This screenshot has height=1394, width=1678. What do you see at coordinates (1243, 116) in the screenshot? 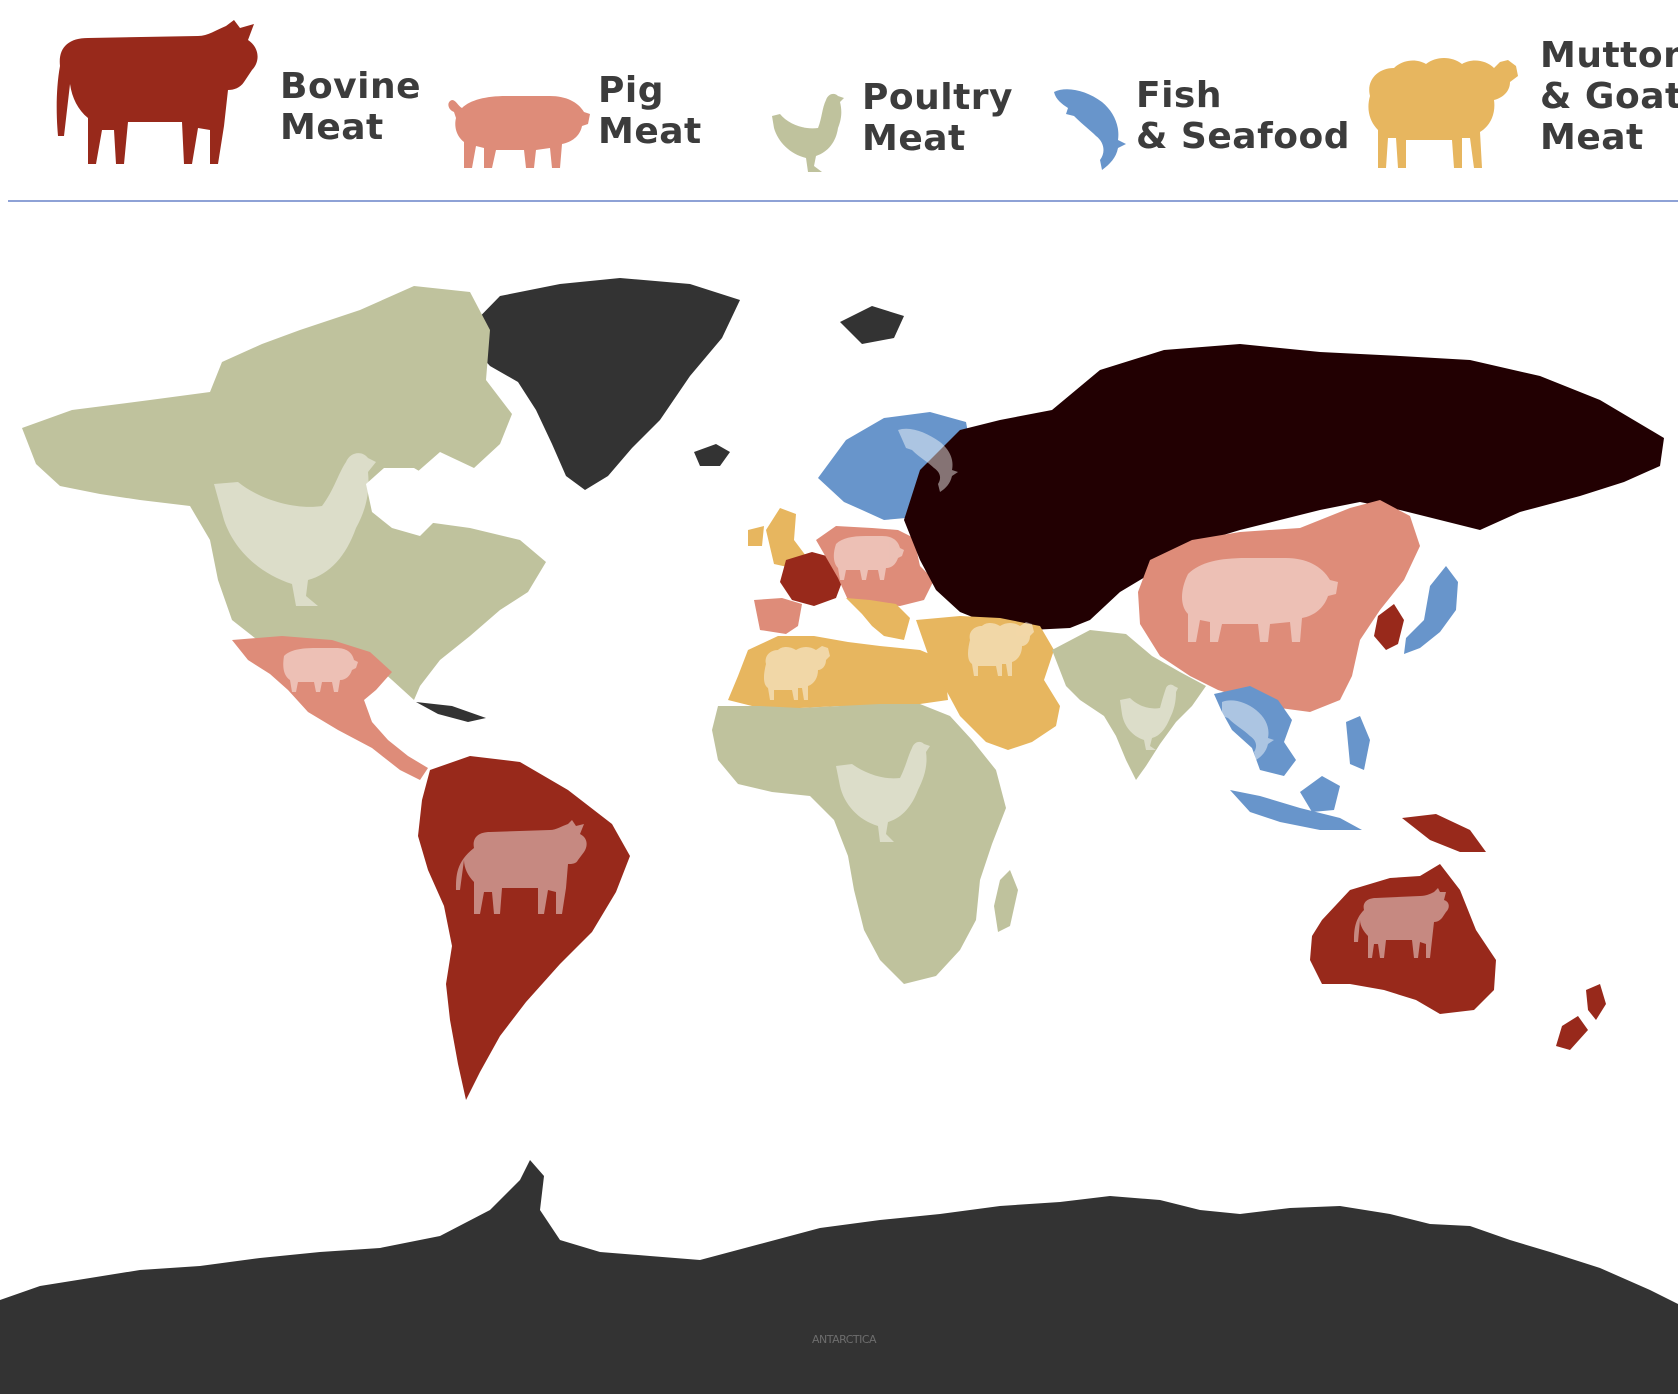
I see `legend-label-fish: Fish & Seafood` at bounding box center [1243, 116].